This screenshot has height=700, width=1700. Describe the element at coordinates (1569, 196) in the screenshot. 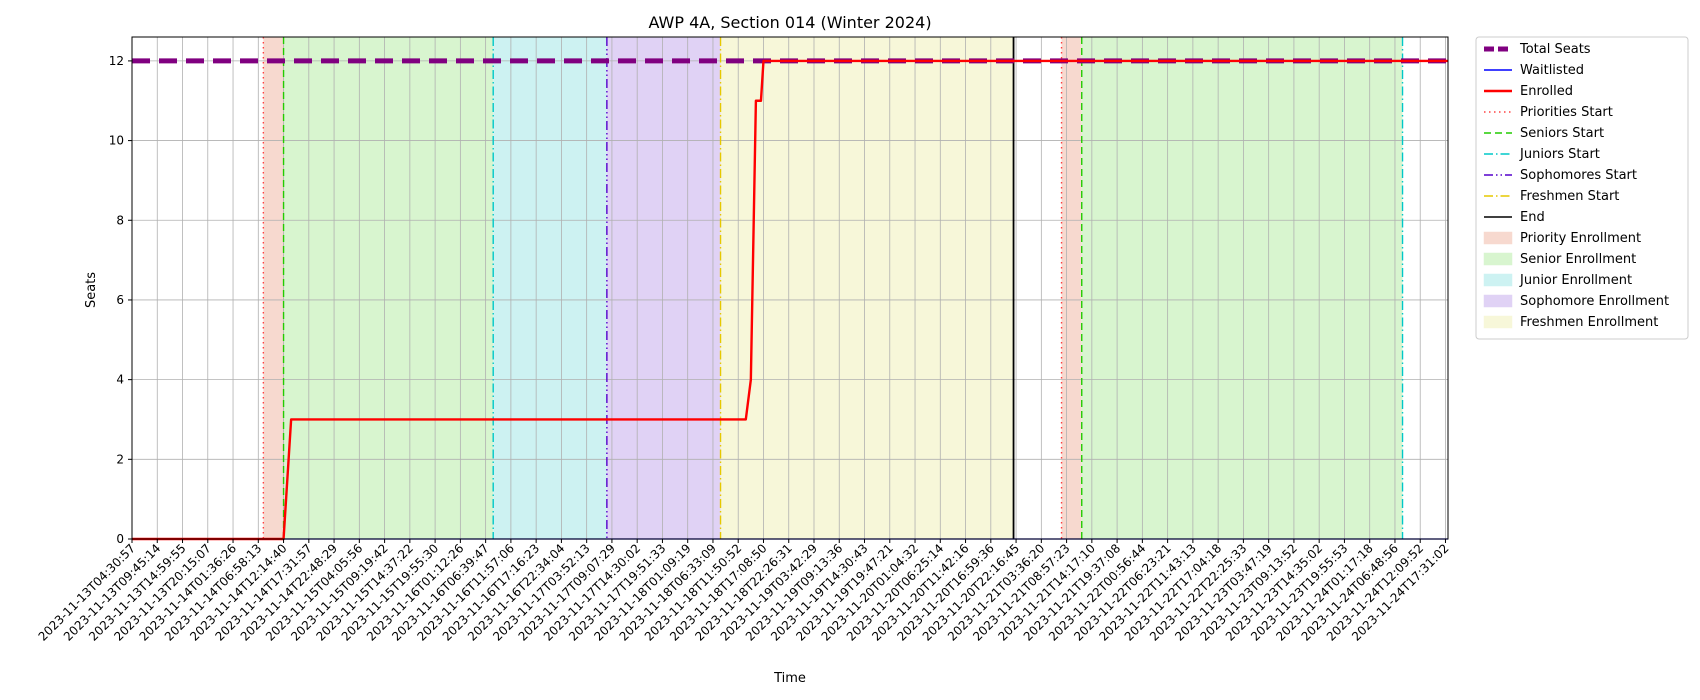

I see `legend-label: Freshmen Start` at that location.